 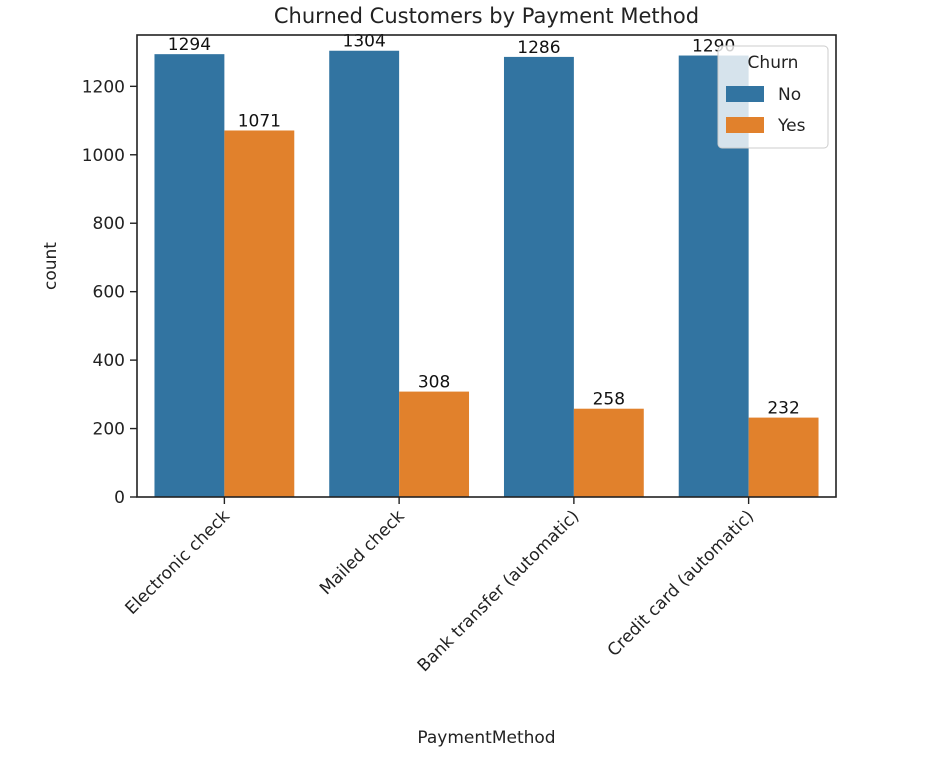 I want to click on x-tick-label: Electronic check, so click(x=177, y=562).